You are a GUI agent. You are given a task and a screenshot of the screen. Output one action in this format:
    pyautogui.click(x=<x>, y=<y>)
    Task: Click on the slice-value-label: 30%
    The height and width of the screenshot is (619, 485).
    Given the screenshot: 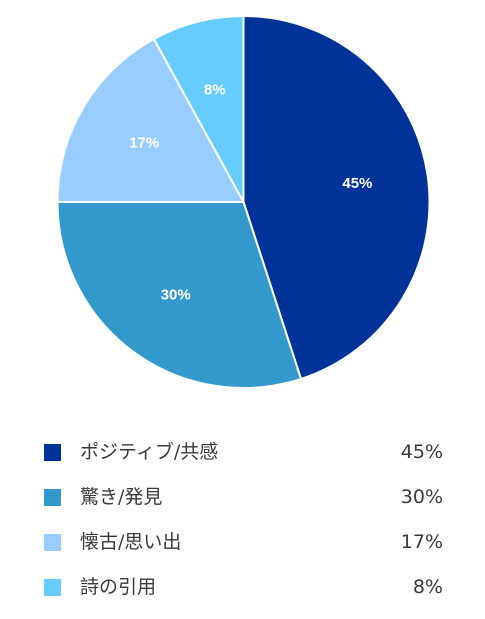 What is the action you would take?
    pyautogui.click(x=176, y=294)
    